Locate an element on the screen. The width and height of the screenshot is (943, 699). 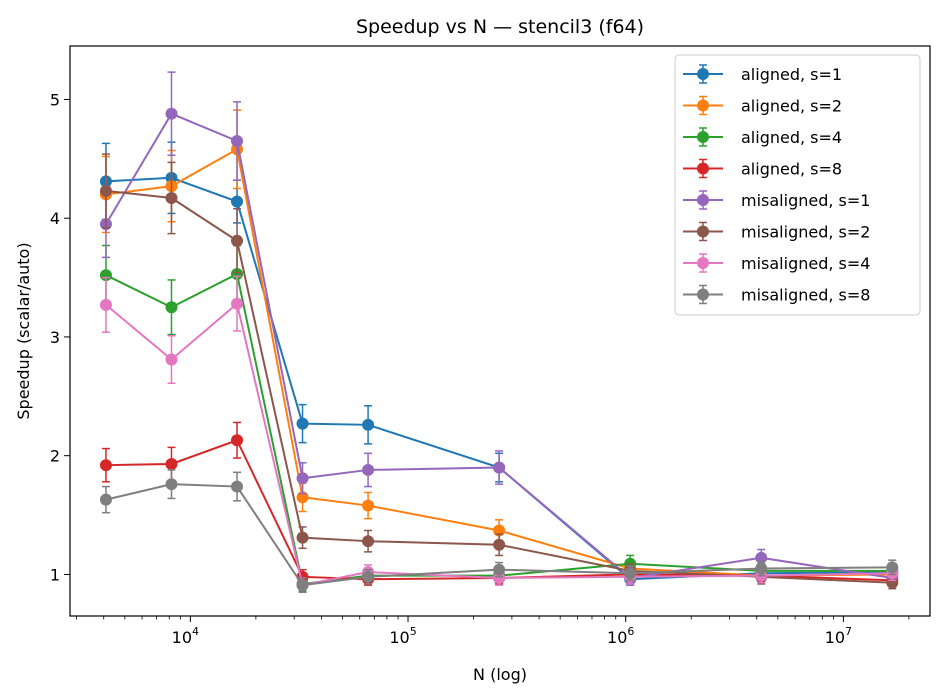
legend-entry: misaligned, s=1 is located at coordinates (776, 200).